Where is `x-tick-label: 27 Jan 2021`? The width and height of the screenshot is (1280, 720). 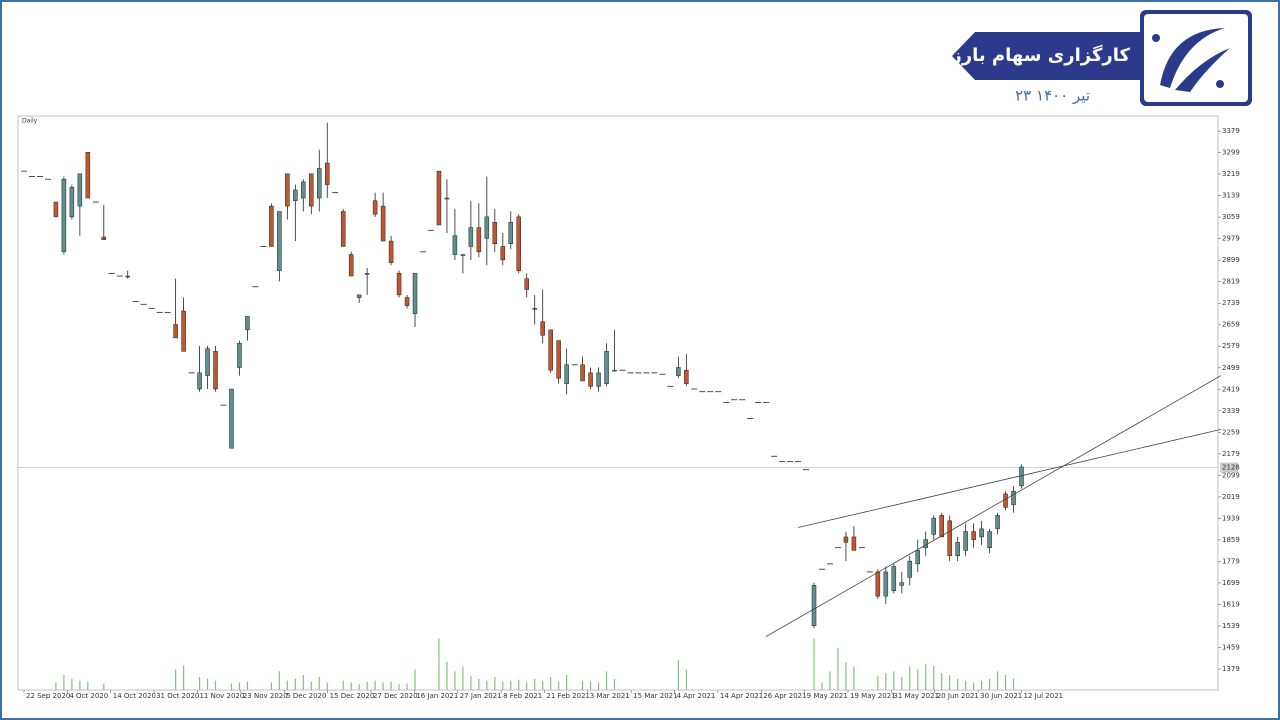 x-tick-label: 27 Jan 2021 is located at coordinates (481, 696).